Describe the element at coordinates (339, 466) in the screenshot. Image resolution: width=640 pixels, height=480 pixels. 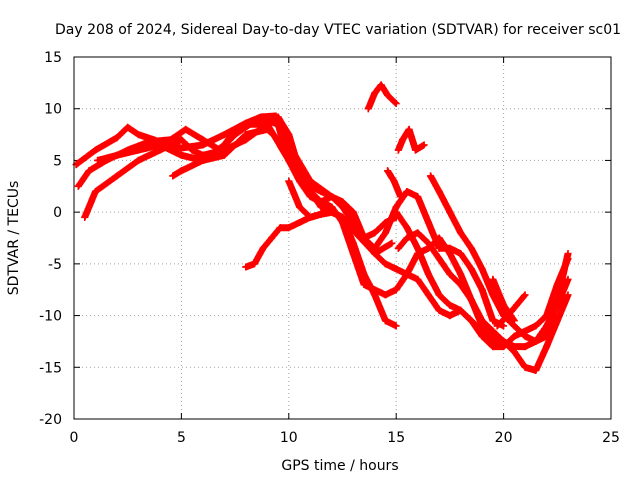
I see `x-axis-title: GPS time / hours` at that location.